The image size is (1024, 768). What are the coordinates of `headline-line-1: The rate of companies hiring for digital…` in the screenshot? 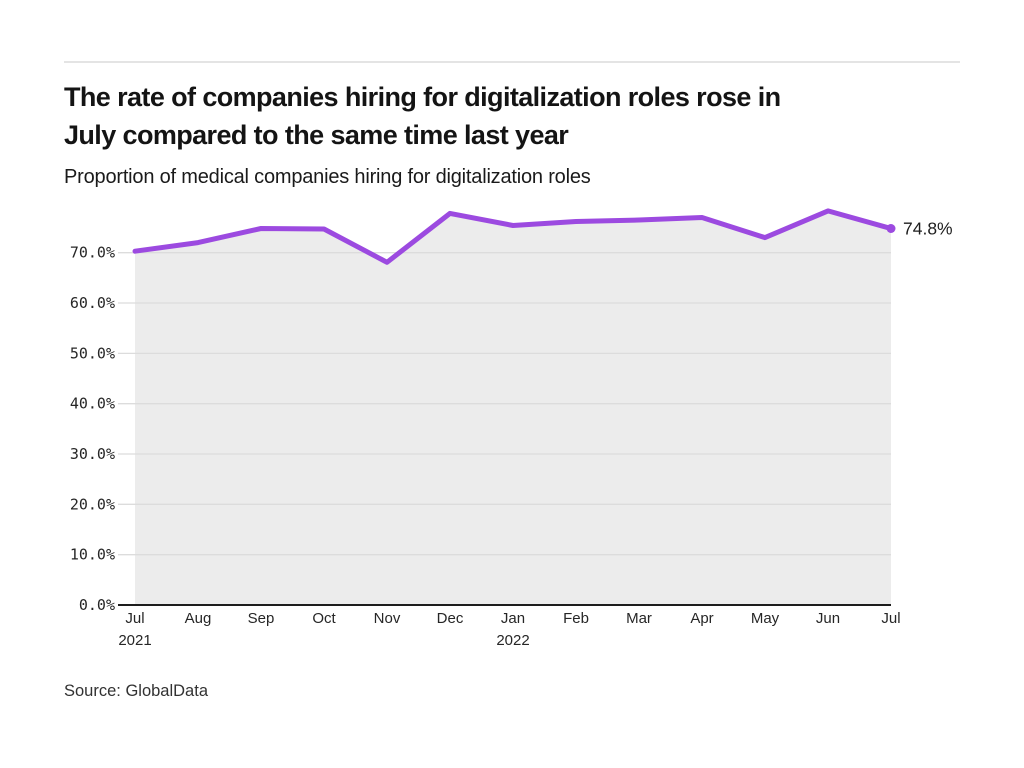 It's located at (422, 97).